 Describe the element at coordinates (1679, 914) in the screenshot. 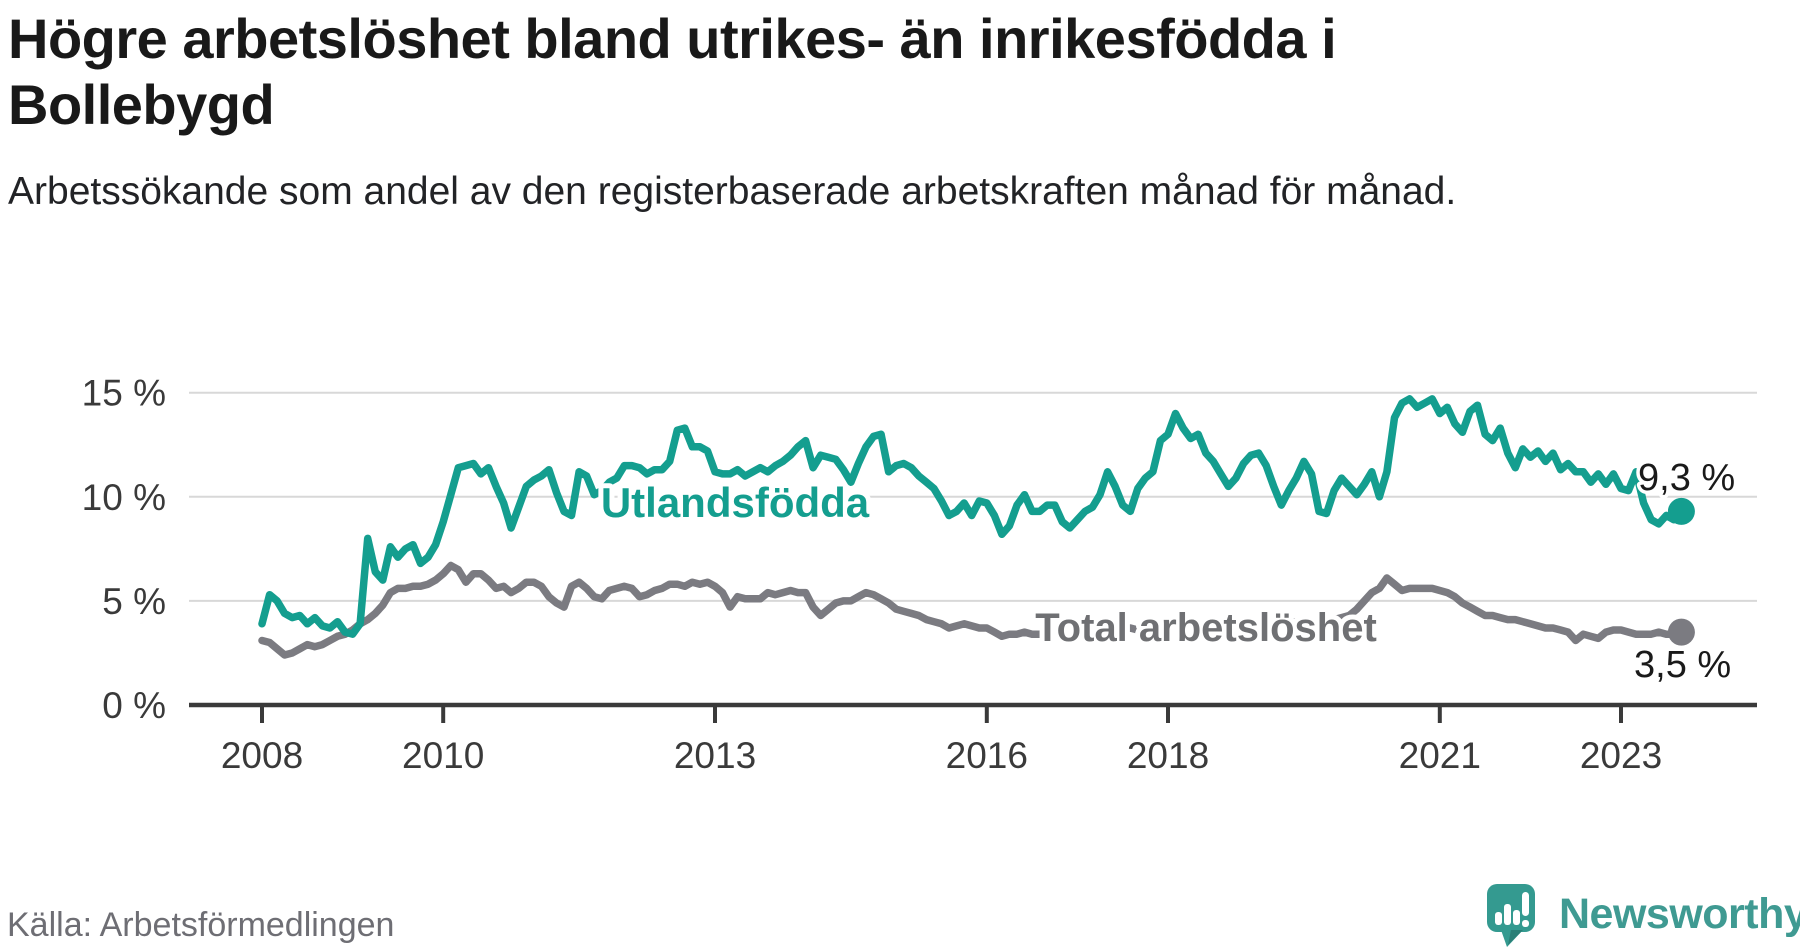

I see `brand-name: Newsworthy` at that location.